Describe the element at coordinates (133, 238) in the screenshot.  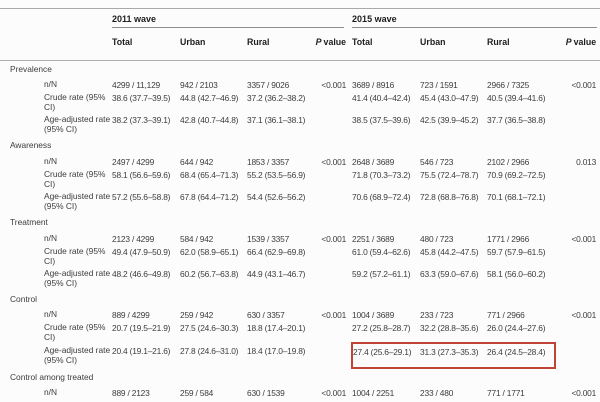
I see `value-cell: 2123 / 4299` at that location.